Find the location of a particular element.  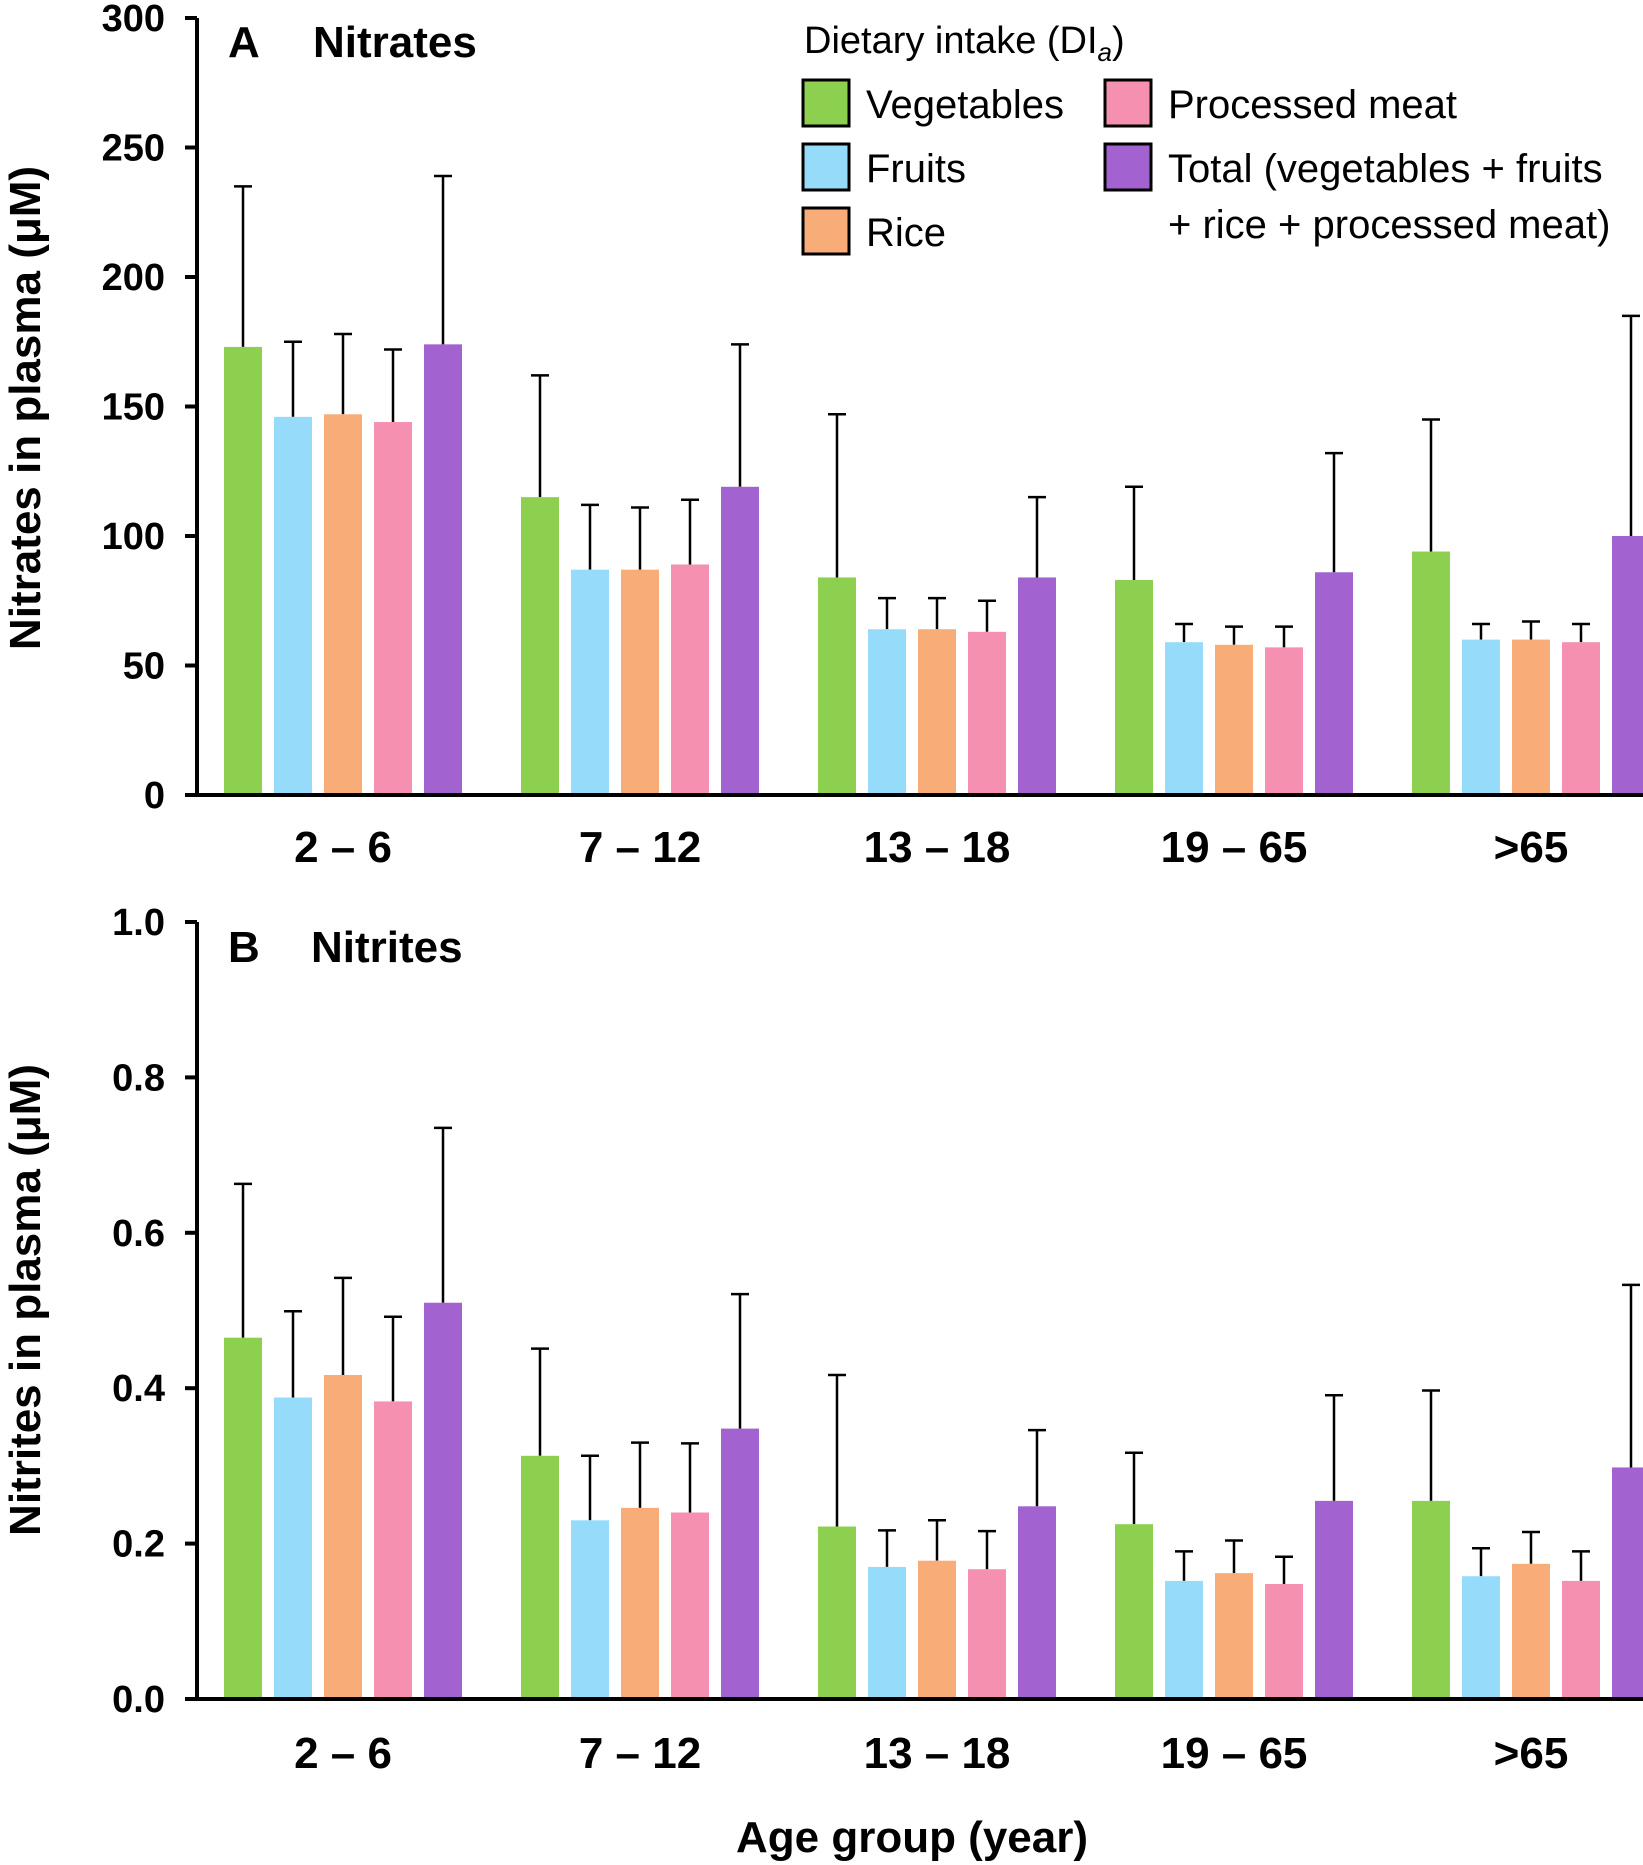

panel-b-category-label: 2 – 6 is located at coordinates (343, 1753).